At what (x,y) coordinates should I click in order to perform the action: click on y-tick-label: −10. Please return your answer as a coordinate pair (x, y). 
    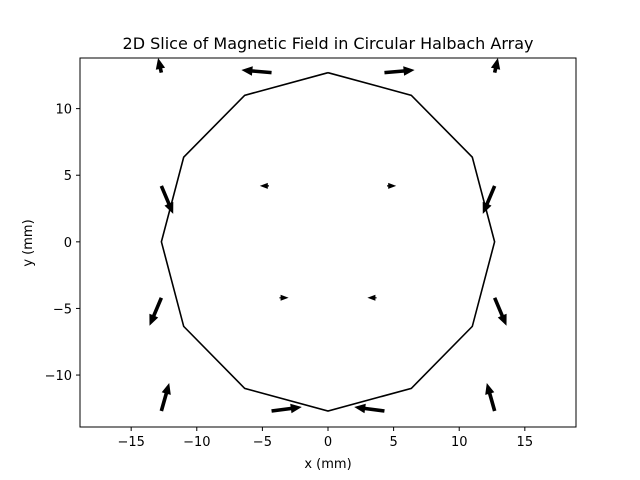
    Looking at the image, I should click on (58, 376).